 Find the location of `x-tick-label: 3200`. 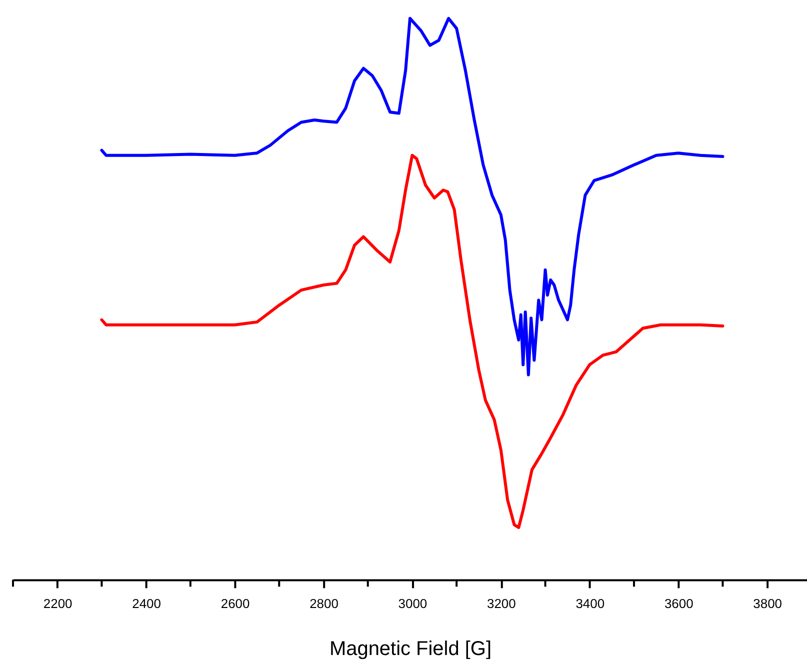

x-tick-label: 3200 is located at coordinates (501, 604).